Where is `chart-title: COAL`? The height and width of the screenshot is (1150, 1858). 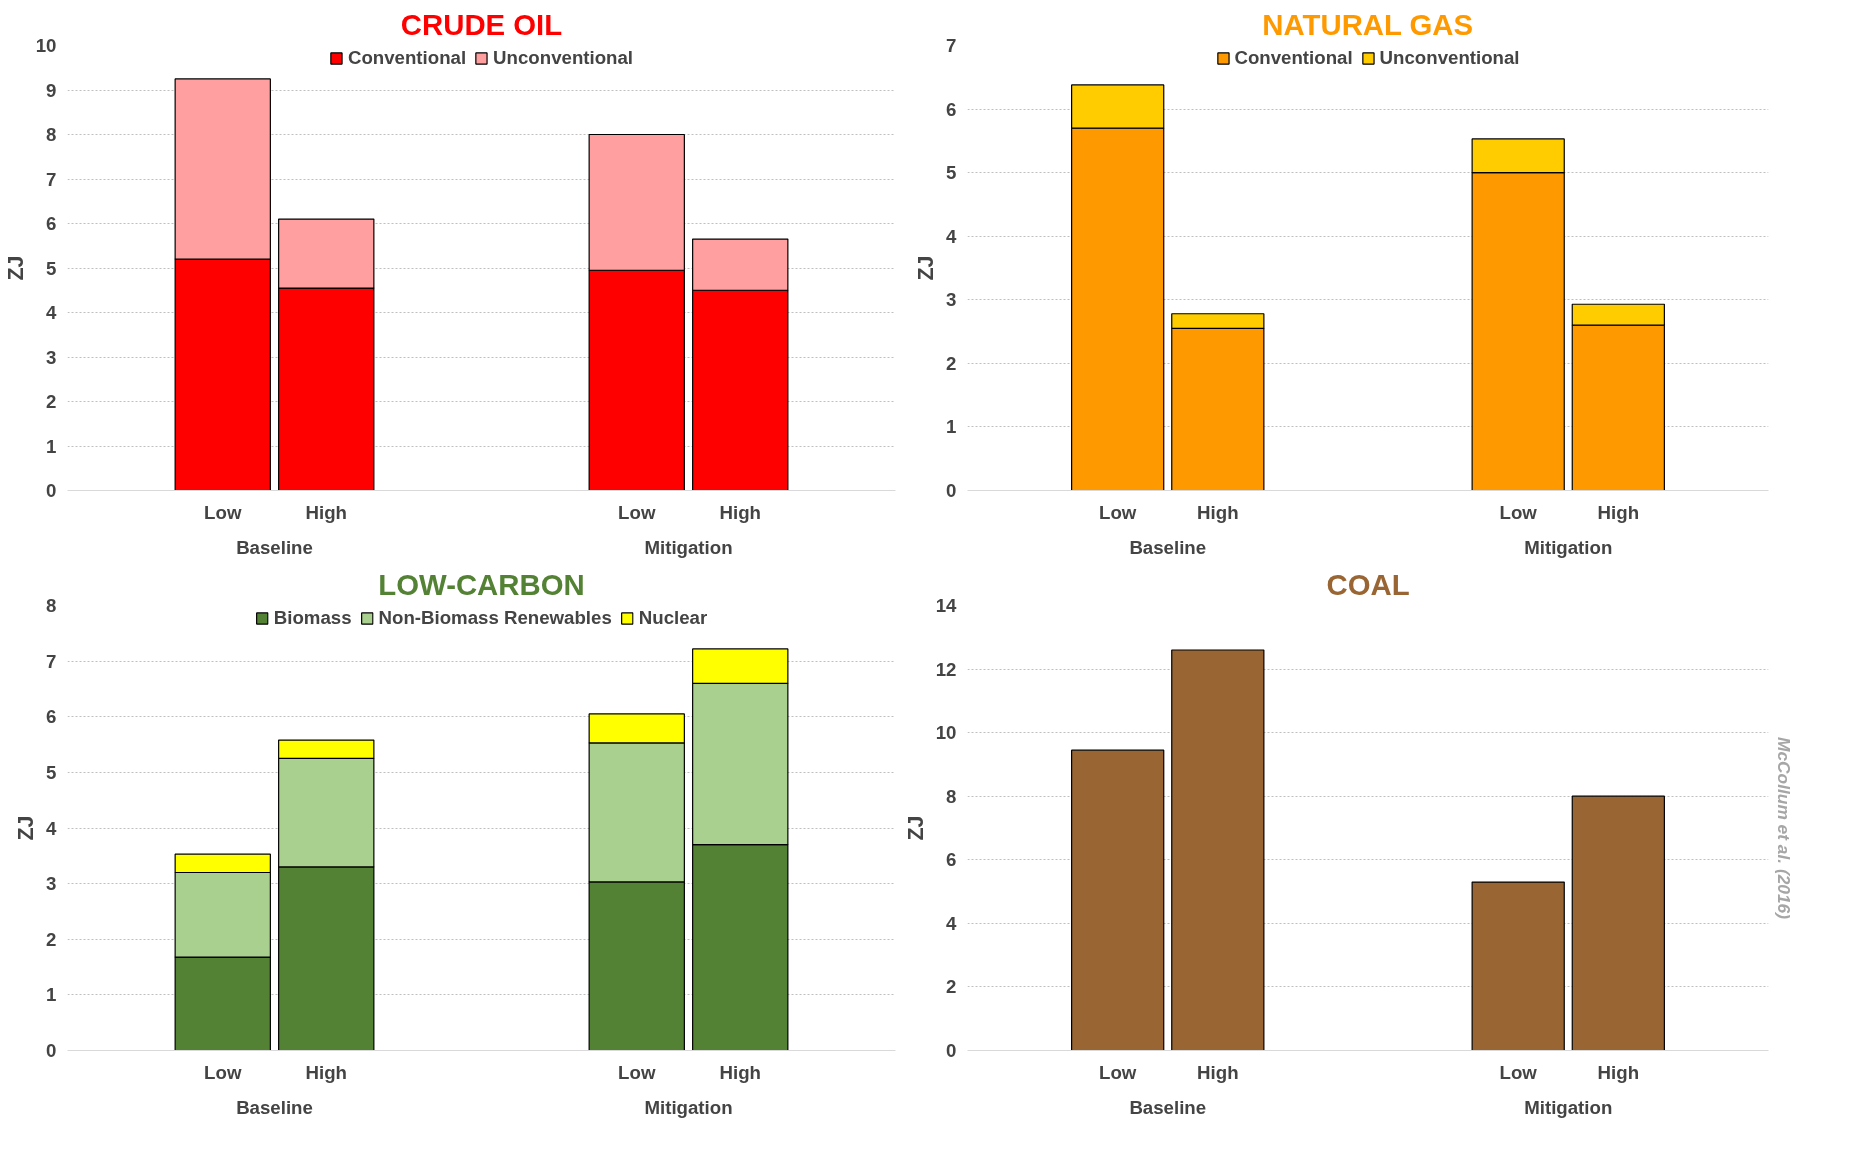 chart-title: COAL is located at coordinates (1368, 584).